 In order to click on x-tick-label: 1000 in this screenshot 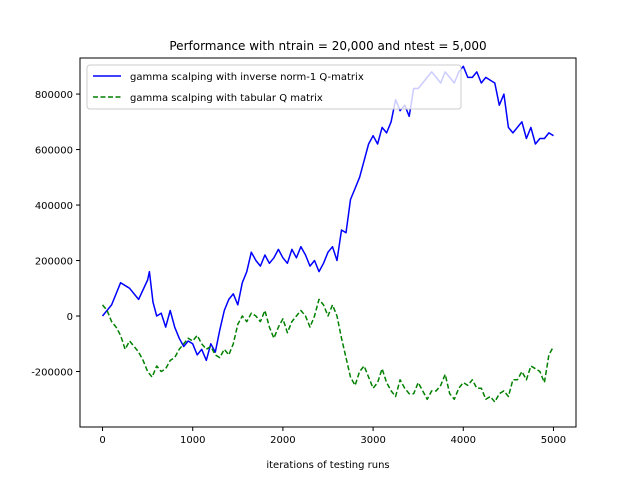, I will do `click(192, 440)`.